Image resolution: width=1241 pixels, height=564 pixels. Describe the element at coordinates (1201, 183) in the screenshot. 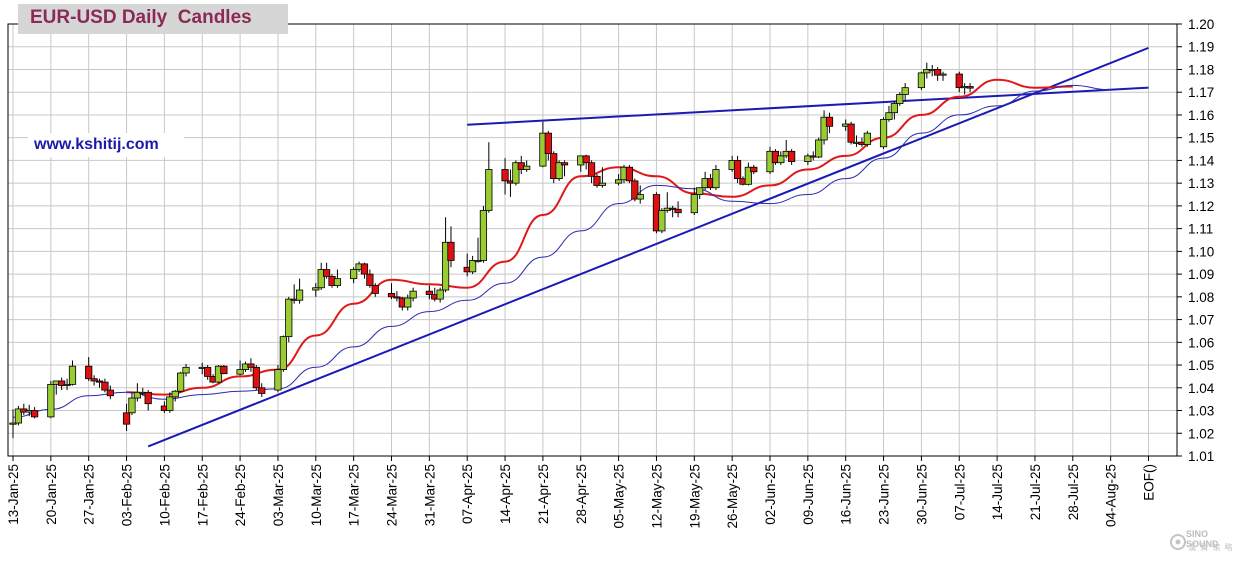

I see `y-tick-label: 1.13` at that location.